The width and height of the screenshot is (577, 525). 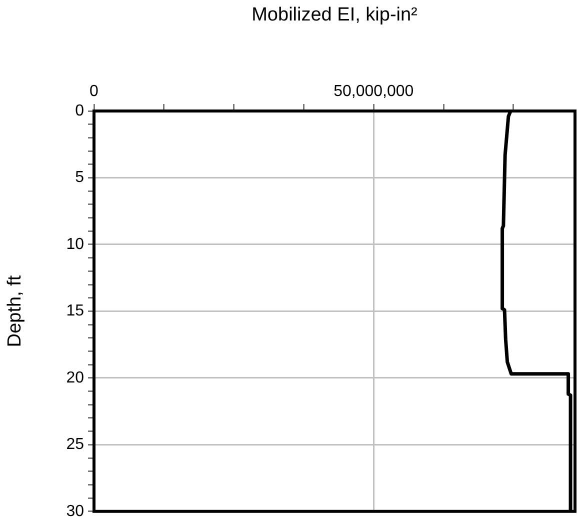 What do you see at coordinates (79, 177) in the screenshot?
I see `y-tick-label: 5` at bounding box center [79, 177].